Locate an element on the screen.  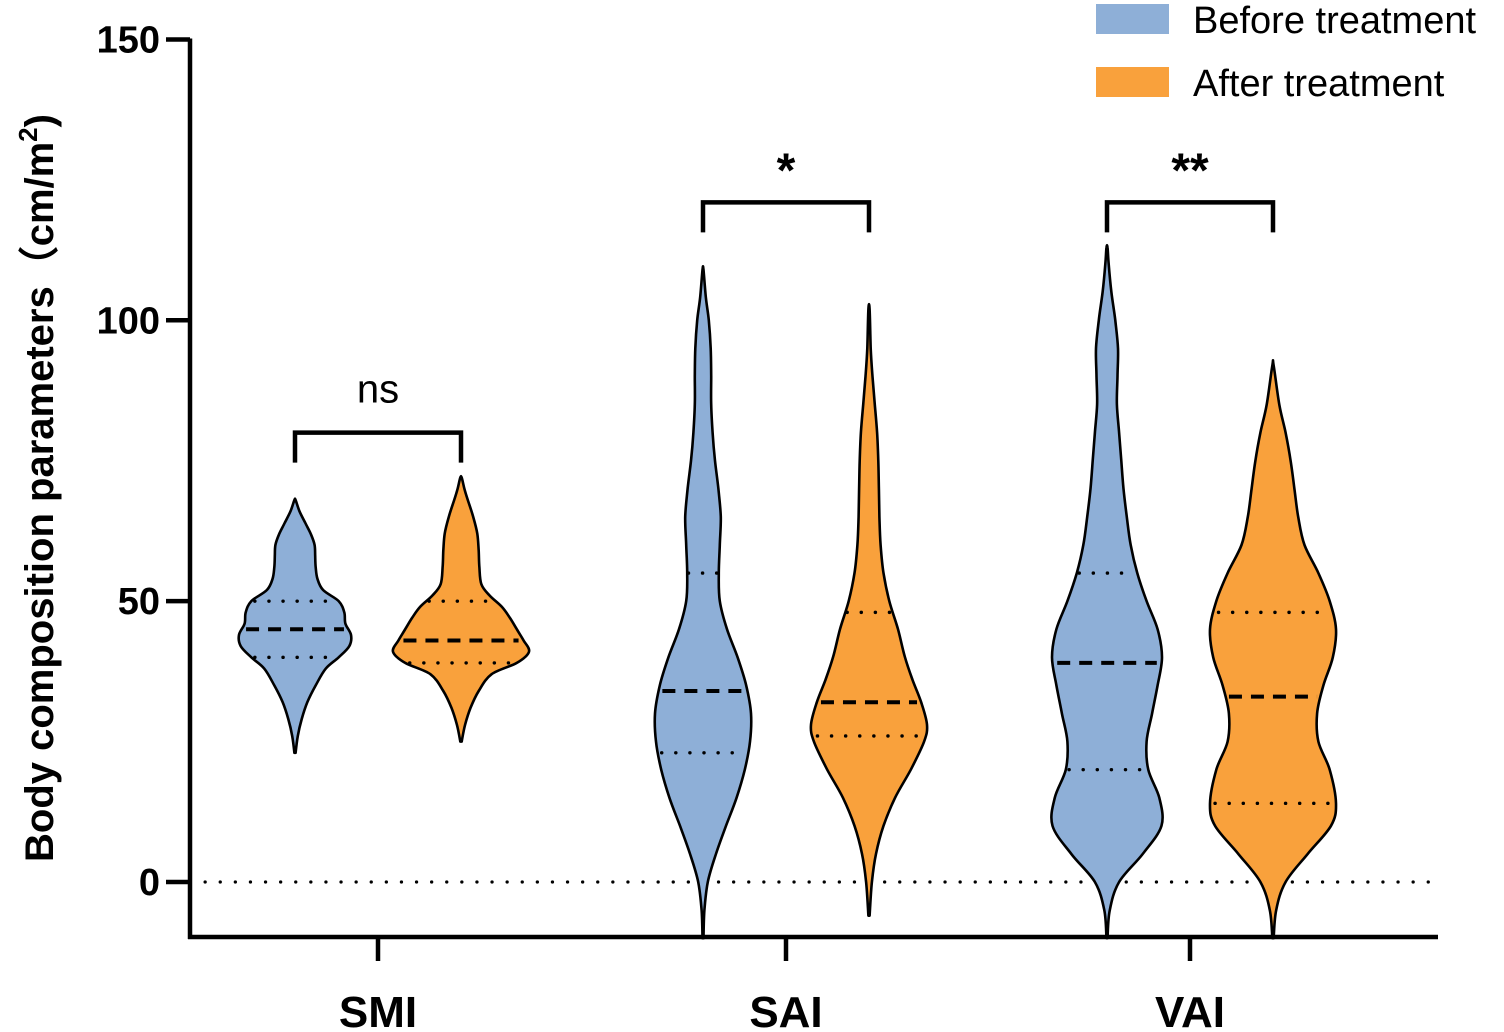
legend-item-before: Before treatment is located at coordinates (1286, 21).